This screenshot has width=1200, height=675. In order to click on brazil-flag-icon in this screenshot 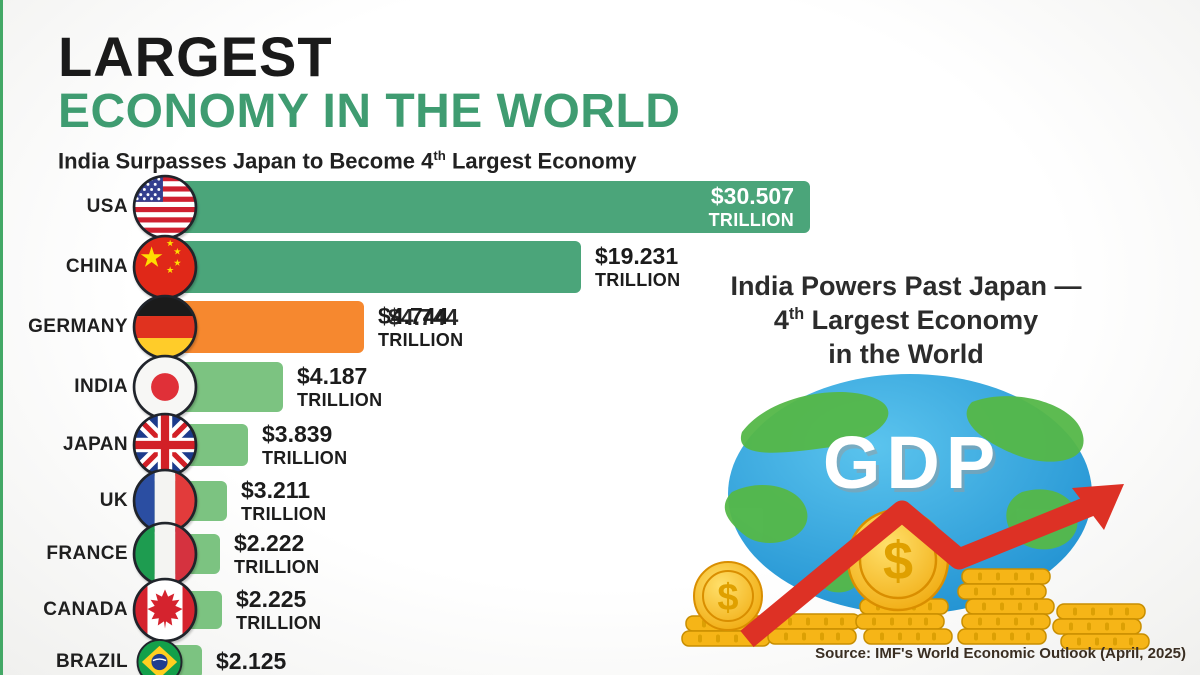, I will do `click(159, 657)`.